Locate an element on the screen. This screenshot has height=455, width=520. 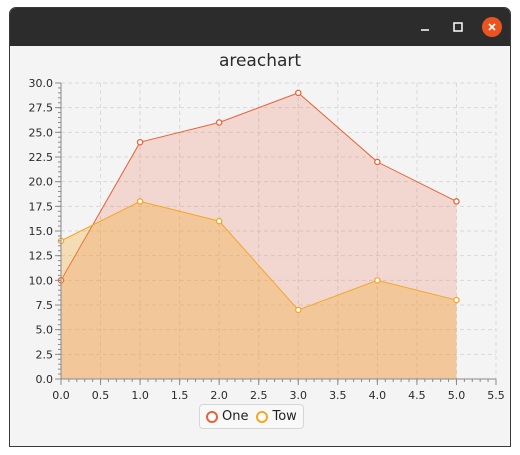
x-tick-label: 5.0 is located at coordinates (457, 395).